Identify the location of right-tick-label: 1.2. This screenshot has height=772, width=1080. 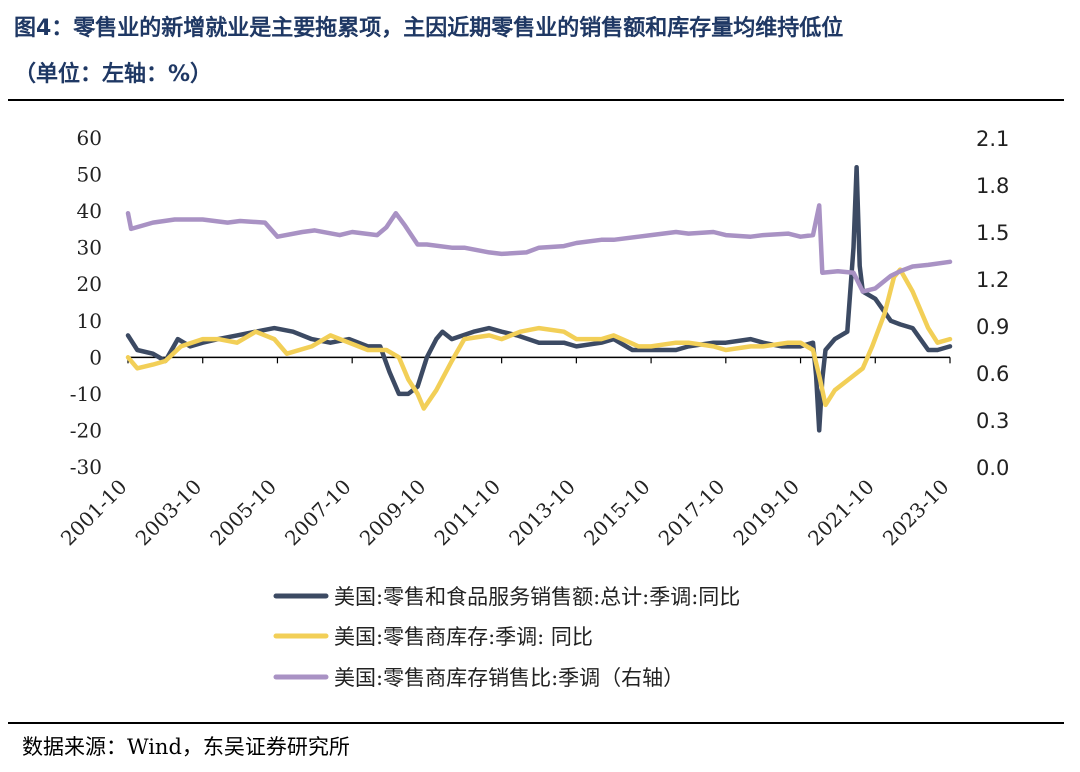
(992, 280).